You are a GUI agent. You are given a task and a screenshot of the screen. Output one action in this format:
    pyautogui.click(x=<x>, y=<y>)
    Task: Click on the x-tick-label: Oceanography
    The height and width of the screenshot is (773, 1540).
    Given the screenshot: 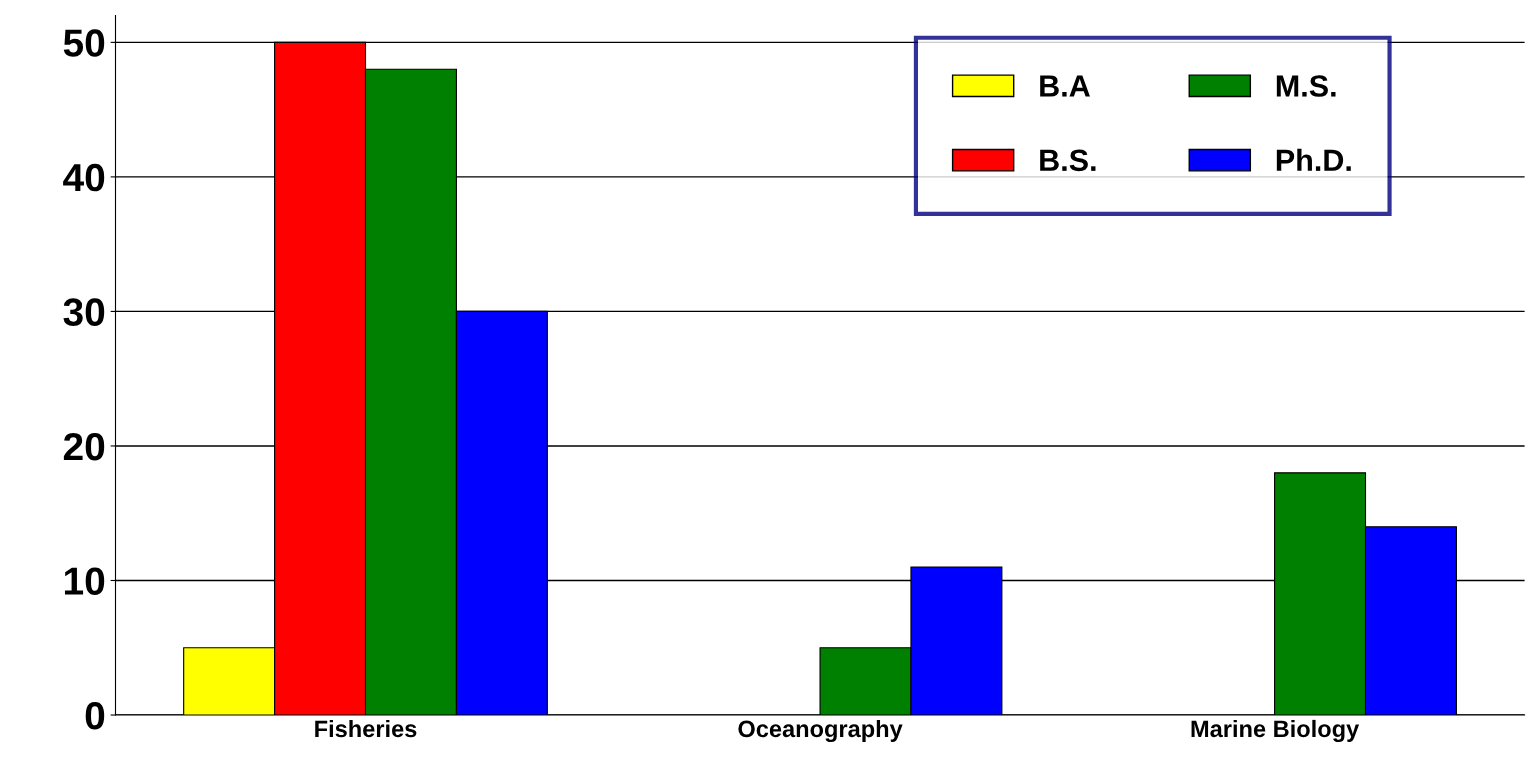 What is the action you would take?
    pyautogui.click(x=820, y=730)
    